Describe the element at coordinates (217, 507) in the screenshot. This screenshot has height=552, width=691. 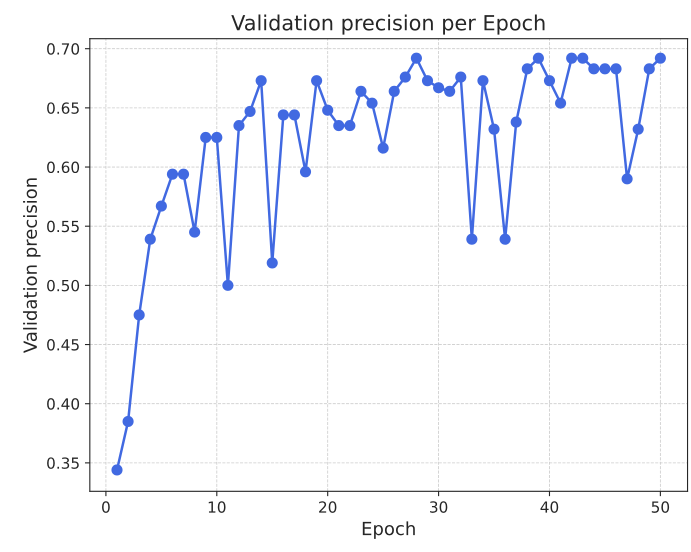
I see `x-tick-label: 10` at that location.